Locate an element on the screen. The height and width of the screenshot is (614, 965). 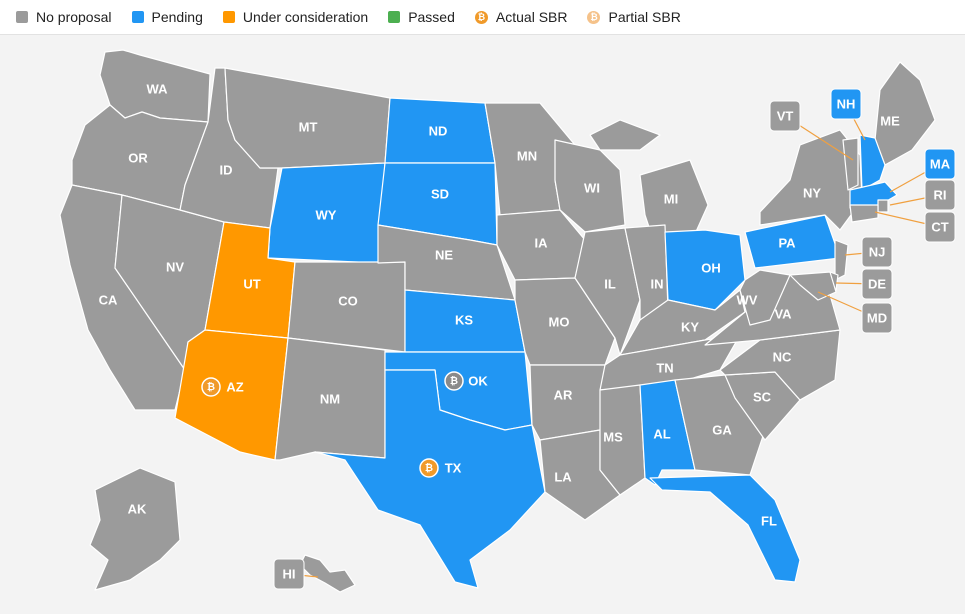
no-proposal-swatch is located at coordinates (22, 17).